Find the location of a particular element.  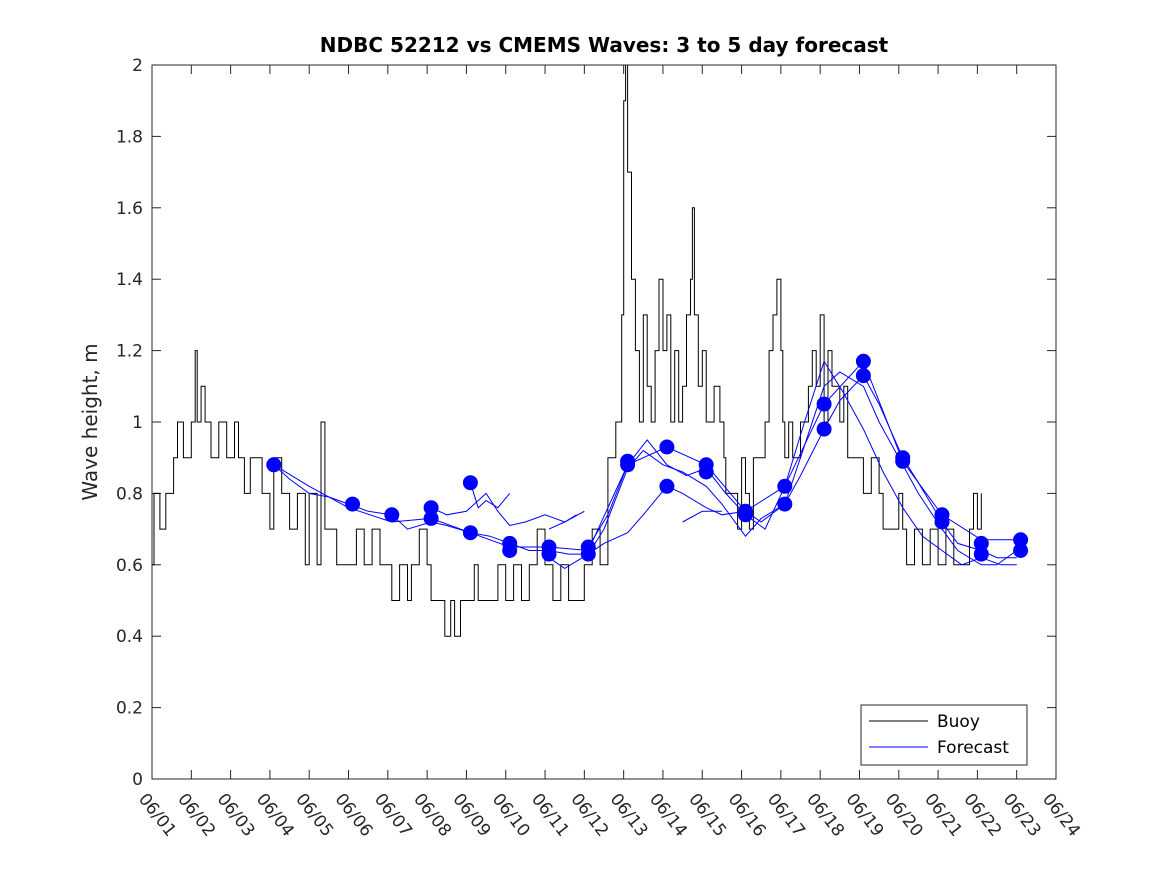

y-tick-label: 2 is located at coordinates (137, 66).